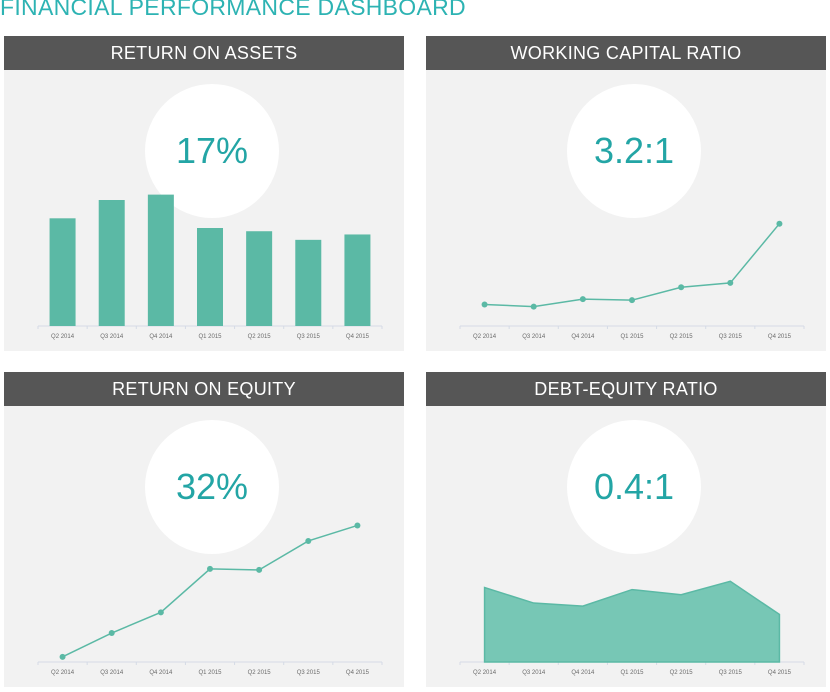 Image resolution: width=830 pixels, height=692 pixels. I want to click on kpi-circle: 3.2:1, so click(634, 151).